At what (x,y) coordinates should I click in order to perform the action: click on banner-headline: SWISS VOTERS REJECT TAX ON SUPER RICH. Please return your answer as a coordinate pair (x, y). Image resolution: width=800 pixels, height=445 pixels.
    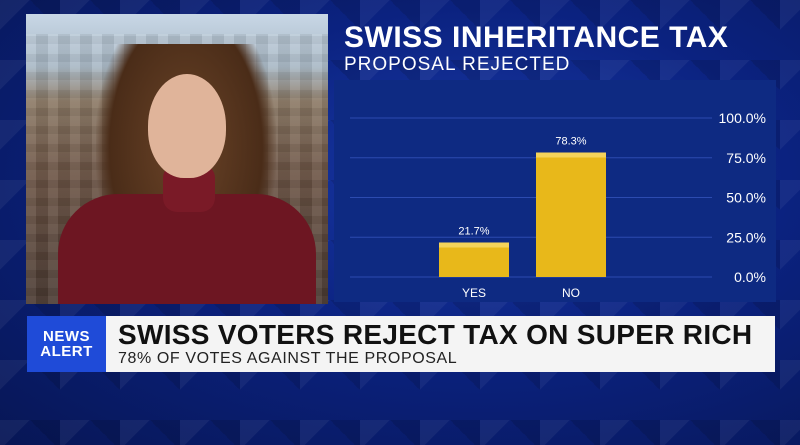
    Looking at the image, I should click on (435, 334).